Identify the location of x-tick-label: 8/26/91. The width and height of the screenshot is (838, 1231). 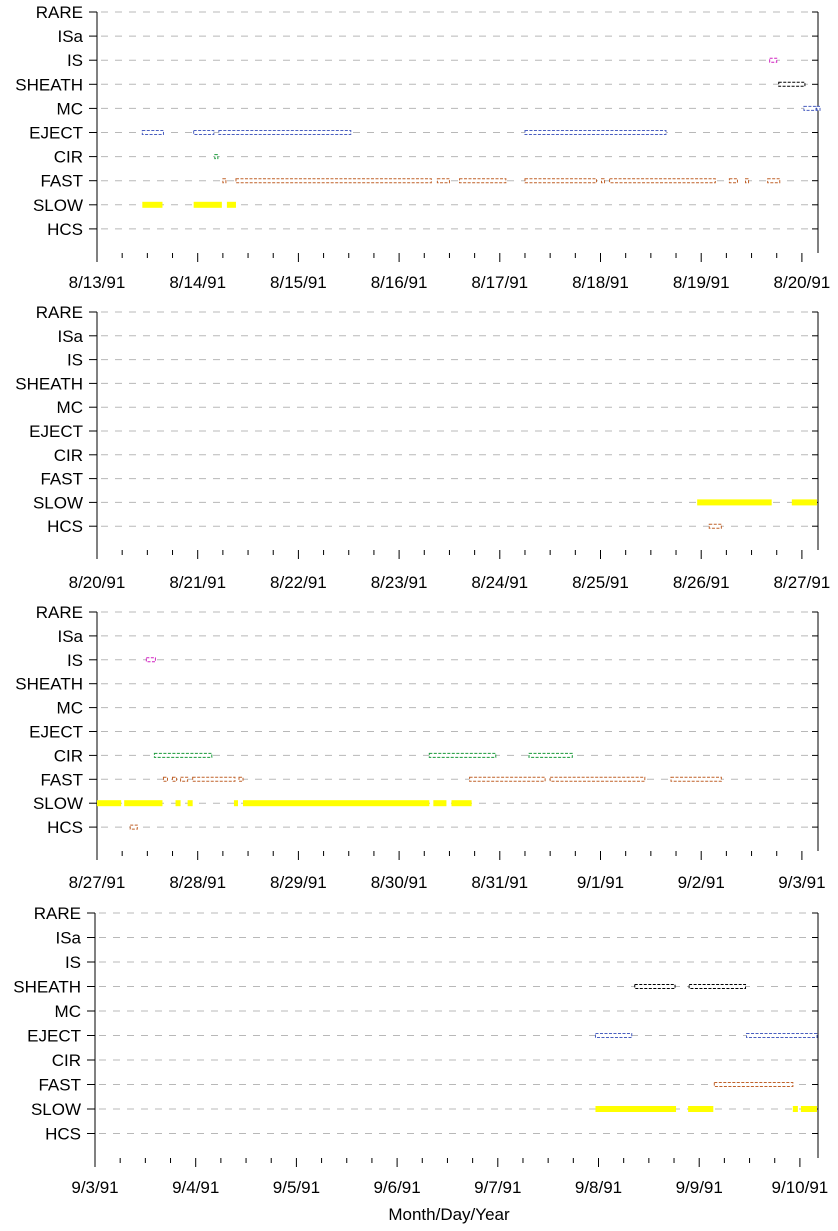
(701, 582).